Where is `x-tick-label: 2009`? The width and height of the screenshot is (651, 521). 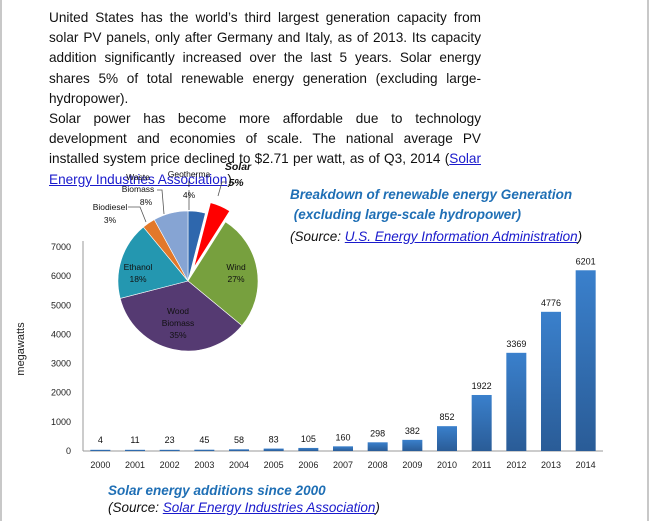 x-tick-label: 2009 is located at coordinates (412, 465).